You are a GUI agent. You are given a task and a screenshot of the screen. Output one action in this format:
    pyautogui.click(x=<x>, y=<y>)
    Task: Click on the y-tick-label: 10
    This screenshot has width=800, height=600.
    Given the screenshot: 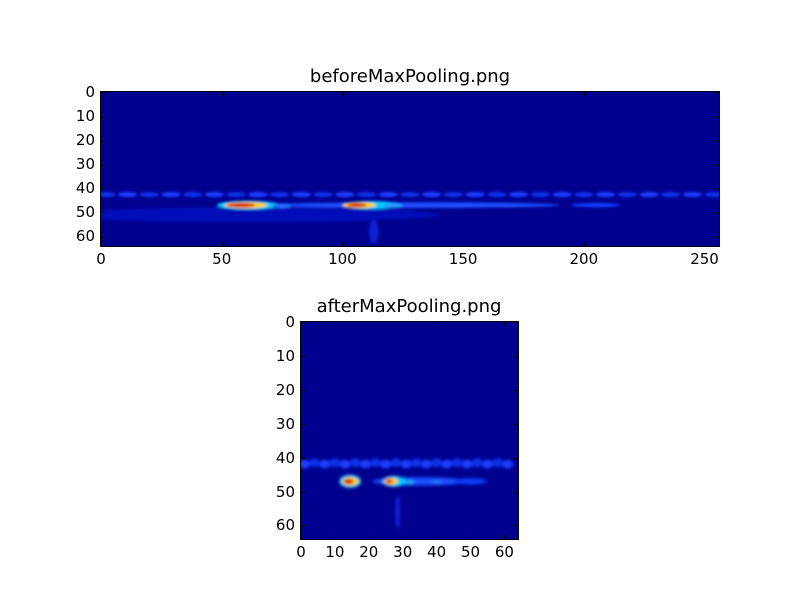 What is the action you would take?
    pyautogui.click(x=285, y=355)
    